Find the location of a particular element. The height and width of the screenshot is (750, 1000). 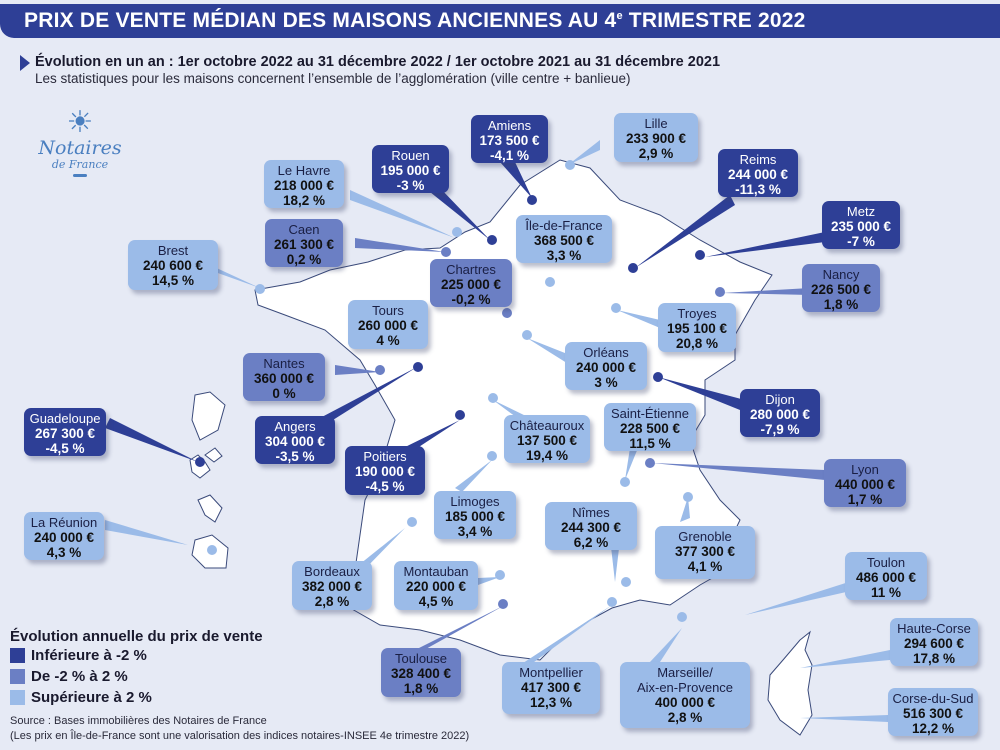

city-name: Marseille/ Aix-en-Provence is located at coordinates (685, 680).